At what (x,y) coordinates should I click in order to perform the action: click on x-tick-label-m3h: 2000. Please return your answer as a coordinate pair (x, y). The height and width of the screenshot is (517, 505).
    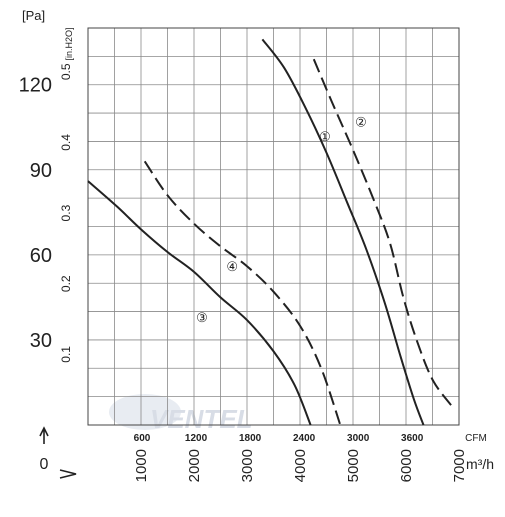
    Looking at the image, I should click on (194, 465).